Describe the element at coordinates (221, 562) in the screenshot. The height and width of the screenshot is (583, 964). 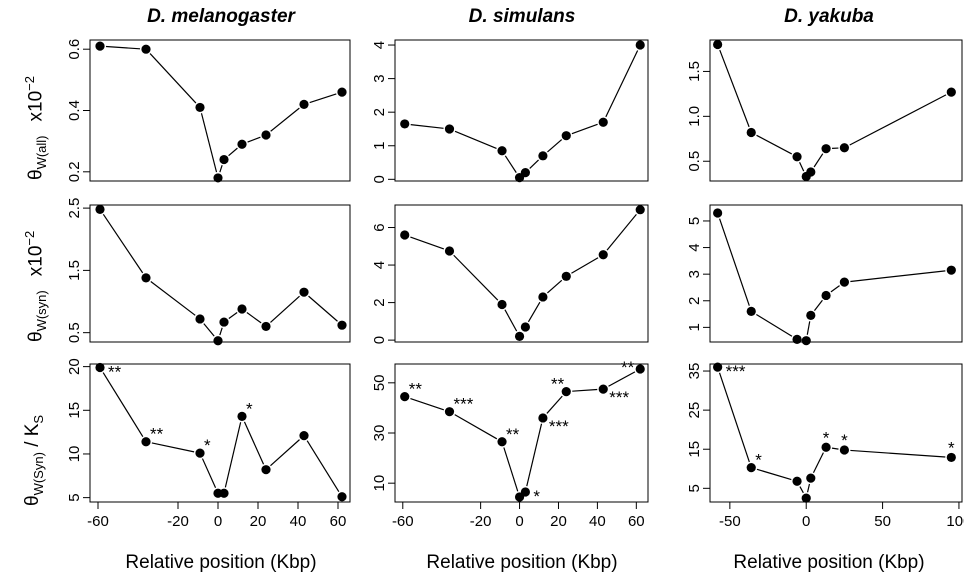
I see `x-axis-label-col1: Relative position (Kbp)` at that location.